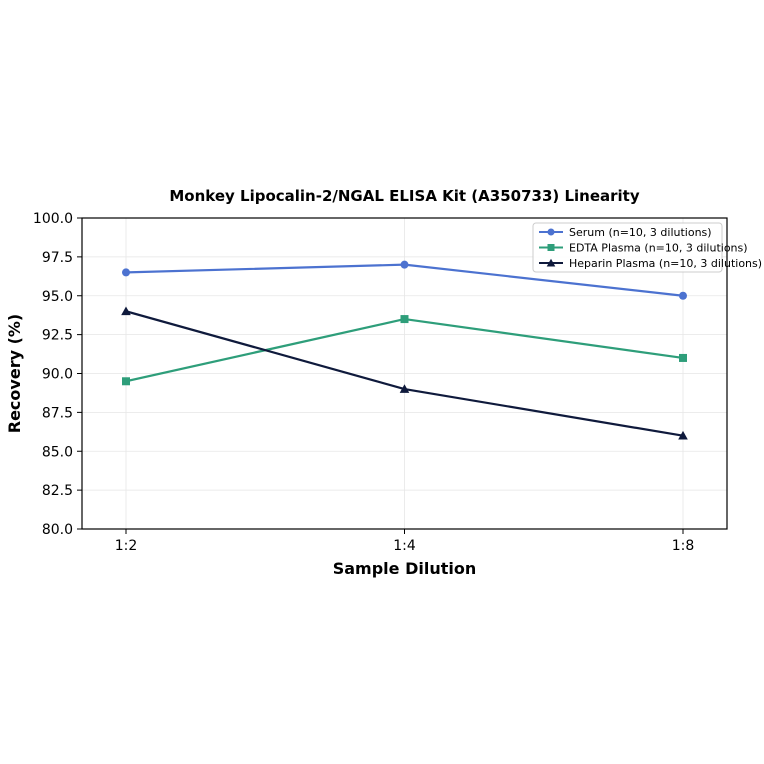  I want to click on x-tick-label: 1:2, so click(126, 546).